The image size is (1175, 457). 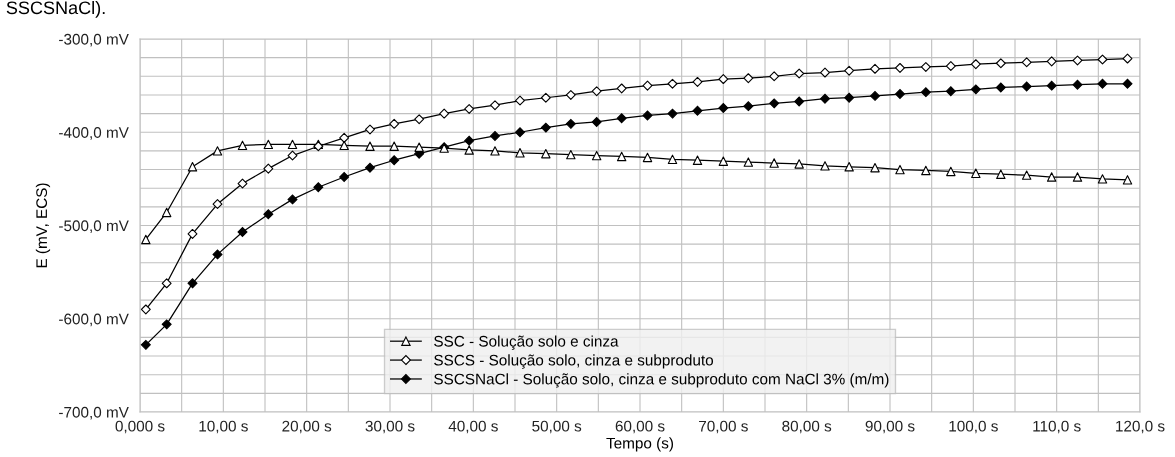 What do you see at coordinates (94, 413) in the screenshot?
I see `y-tick-label: -700,0 mV` at bounding box center [94, 413].